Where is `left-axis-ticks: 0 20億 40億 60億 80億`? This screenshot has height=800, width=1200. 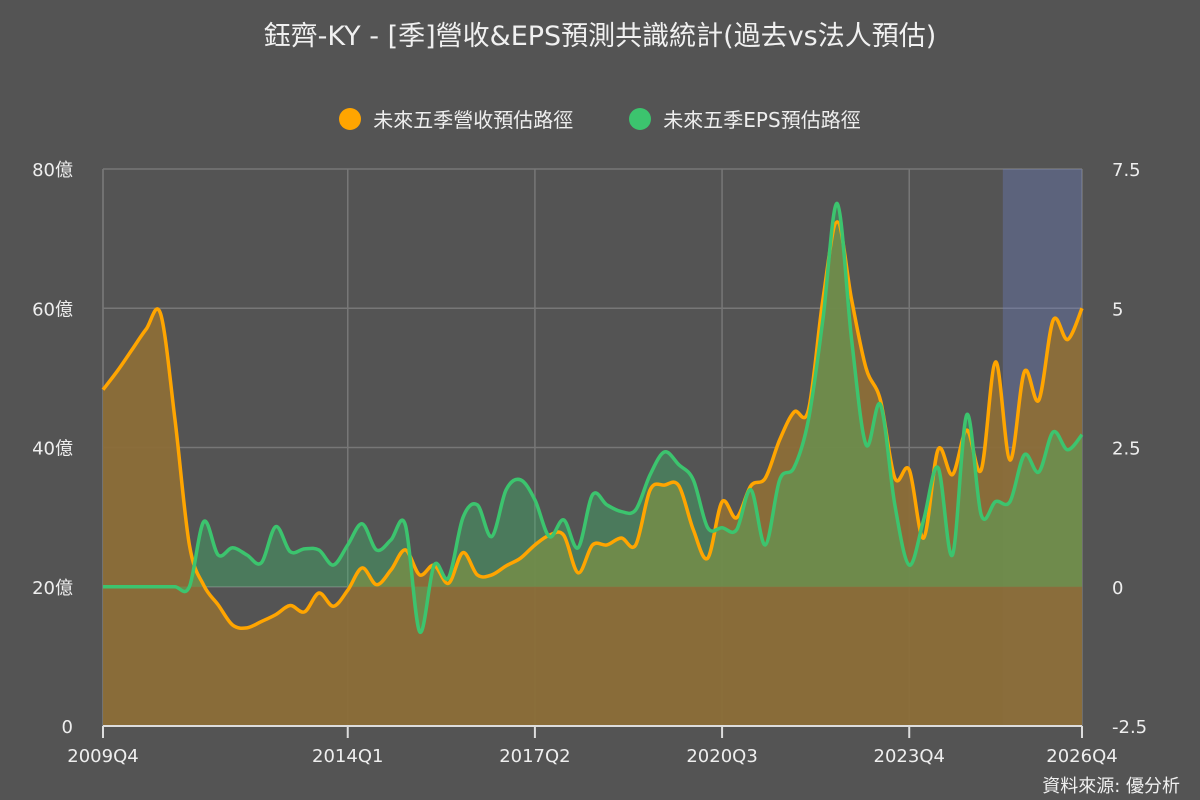
left-axis-ticks: 0 20億 40億 60億 80億 is located at coordinates (52, 449).